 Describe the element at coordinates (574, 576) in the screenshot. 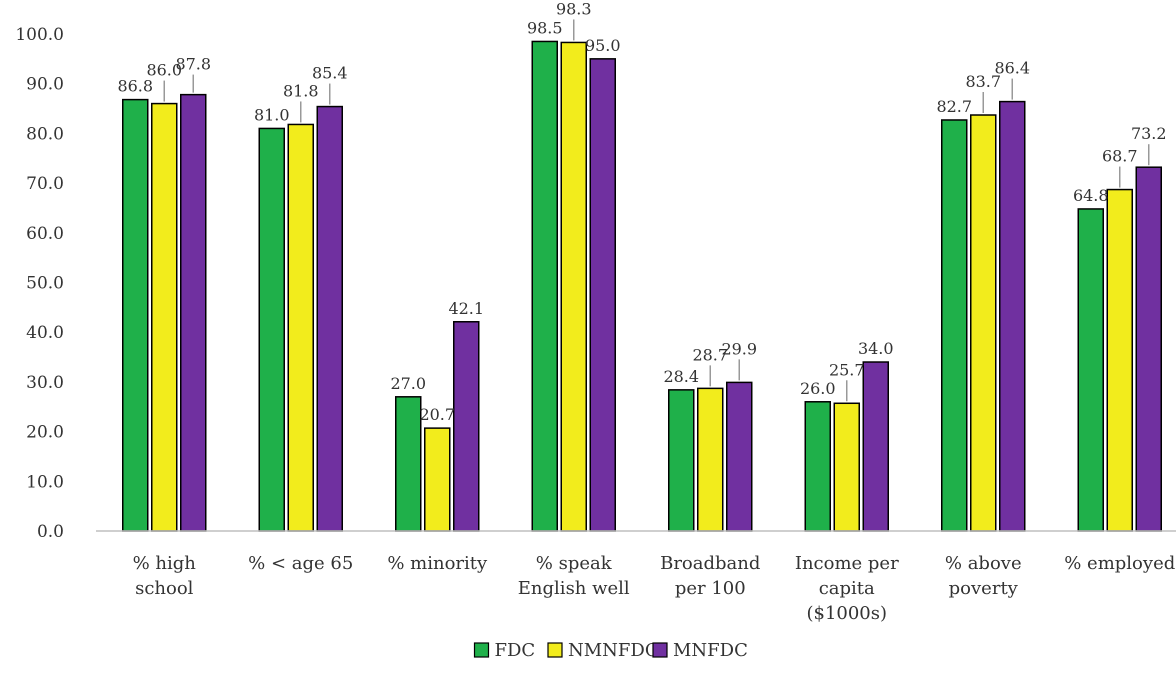

I see `x-category-label: % speak English well` at that location.